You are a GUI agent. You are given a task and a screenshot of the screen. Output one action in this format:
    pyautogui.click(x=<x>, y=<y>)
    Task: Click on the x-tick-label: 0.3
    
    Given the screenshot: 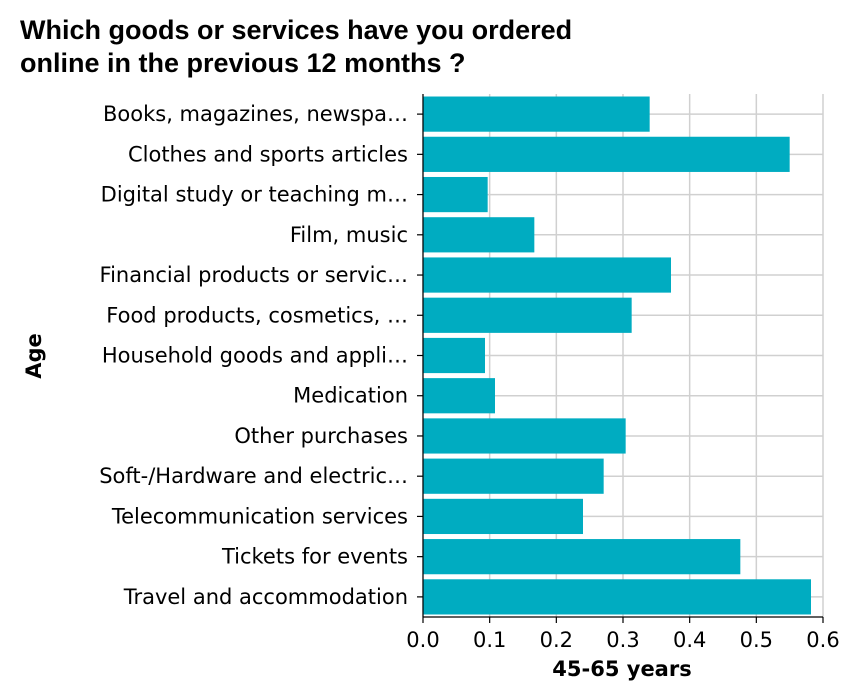 What is the action you would take?
    pyautogui.click(x=622, y=640)
    